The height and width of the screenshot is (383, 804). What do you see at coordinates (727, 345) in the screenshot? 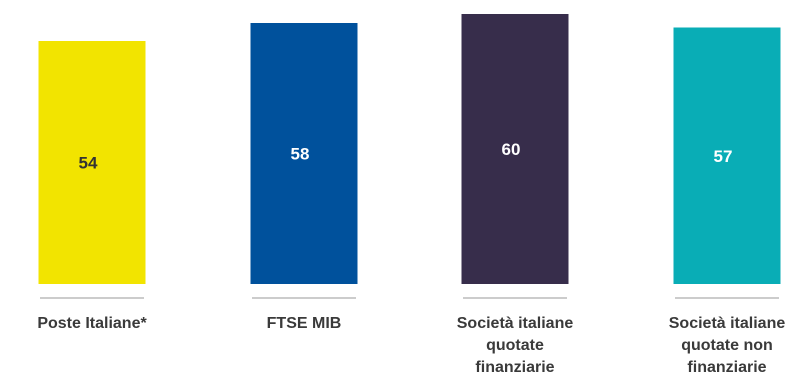
I see `category-label: quotate non` at bounding box center [727, 345].